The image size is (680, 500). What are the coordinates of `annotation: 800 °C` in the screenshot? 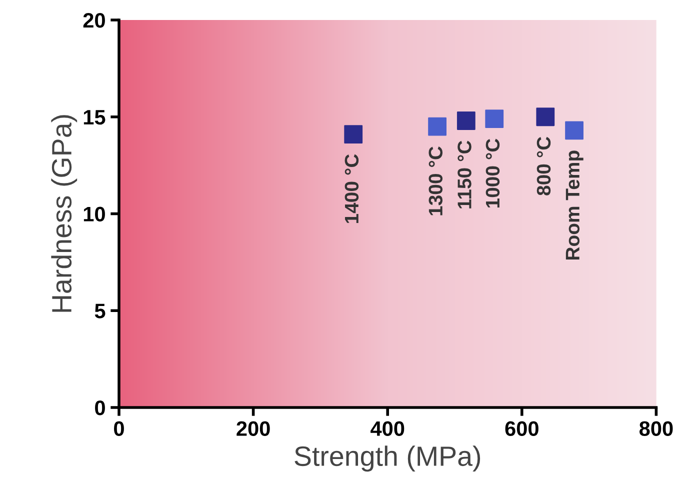 It's located at (543, 166).